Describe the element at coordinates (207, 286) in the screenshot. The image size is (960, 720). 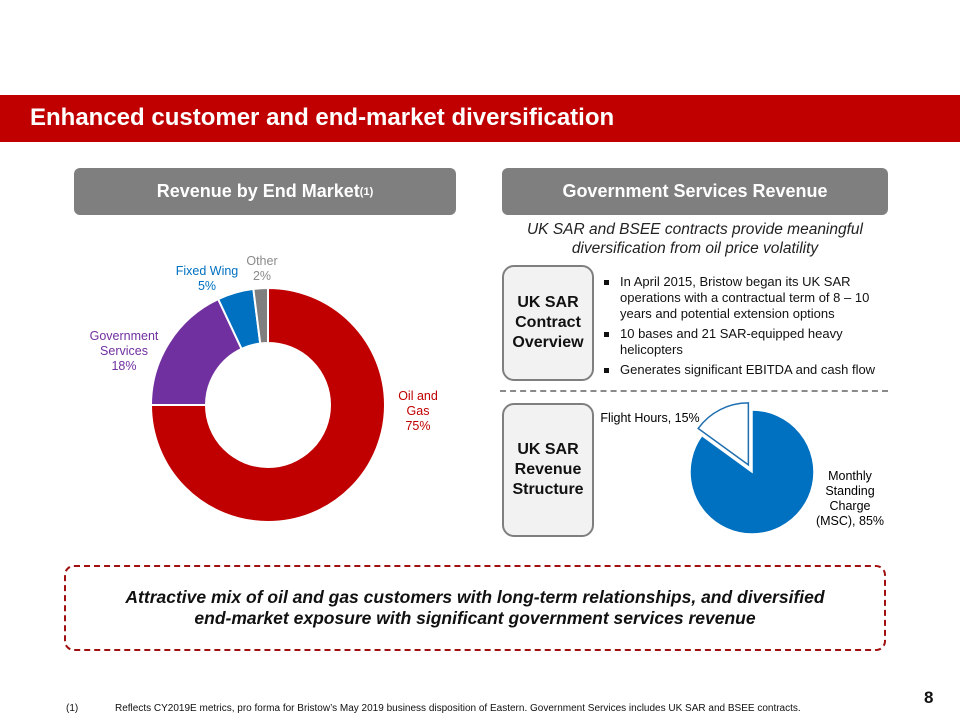
I see `label-fixed-wing-pct: 5%` at that location.